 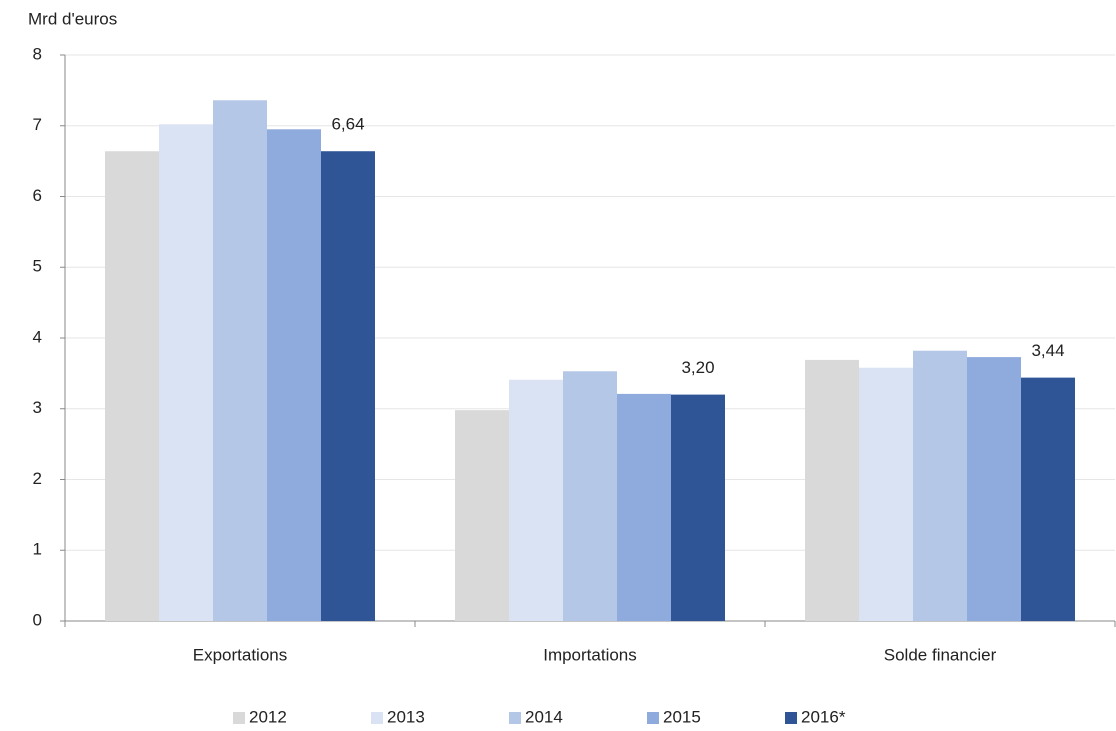 I want to click on y-unit-label: Mrd d'euros, so click(x=72, y=18).